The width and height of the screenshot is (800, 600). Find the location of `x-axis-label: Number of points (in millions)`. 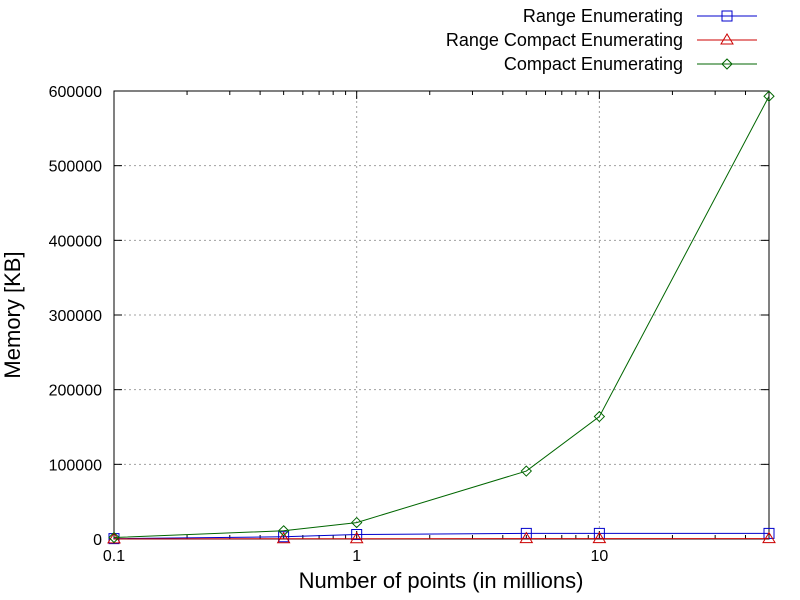

x-axis-label: Number of points (in millions) is located at coordinates (441, 580).